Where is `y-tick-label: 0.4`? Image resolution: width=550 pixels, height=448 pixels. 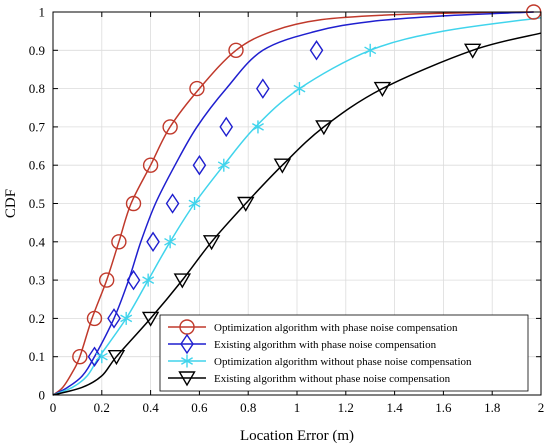 y-tick-label: 0.4 is located at coordinates (37, 241).